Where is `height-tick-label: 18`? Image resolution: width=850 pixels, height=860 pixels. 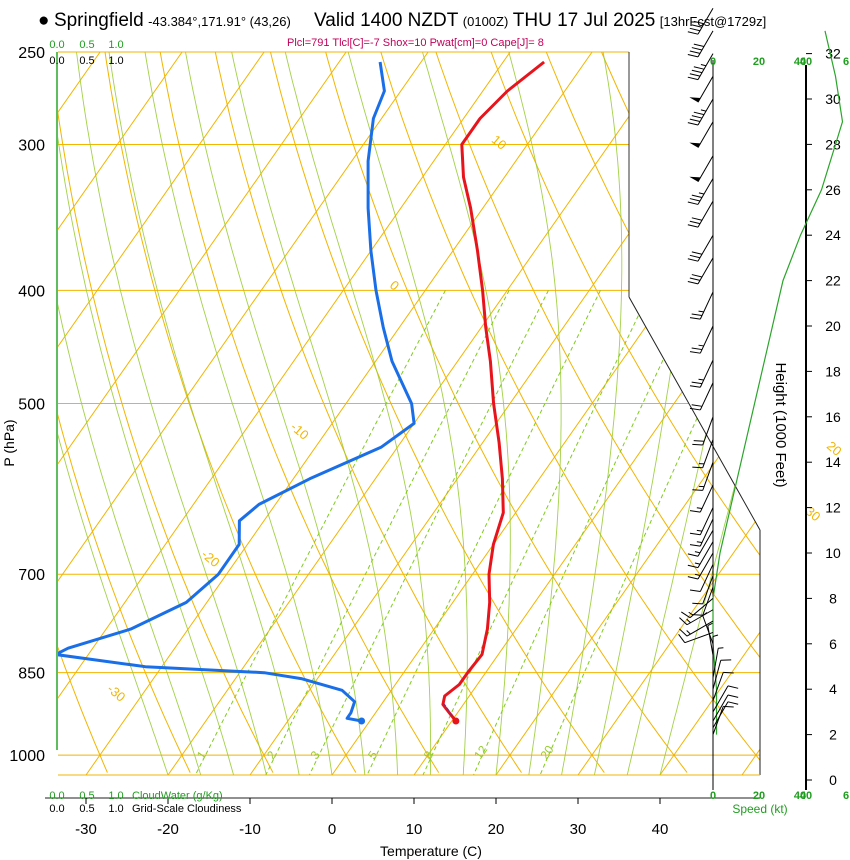 height-tick-label: 18 is located at coordinates (833, 371).